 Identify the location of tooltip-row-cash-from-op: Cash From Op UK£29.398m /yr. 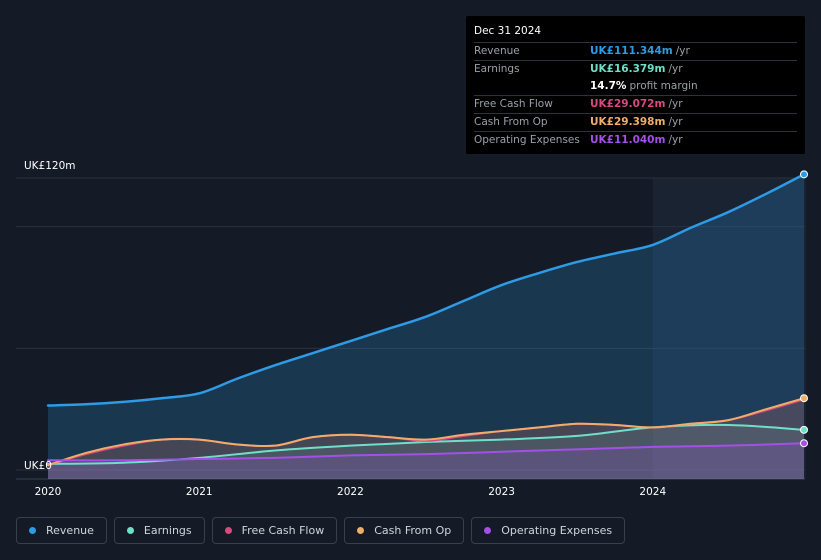
(635, 122).